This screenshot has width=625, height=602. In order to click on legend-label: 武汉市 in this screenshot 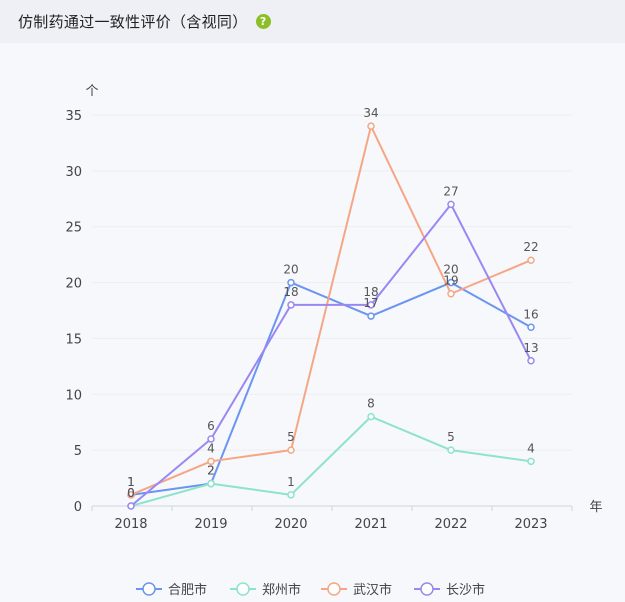, I will do `click(372, 590)`.